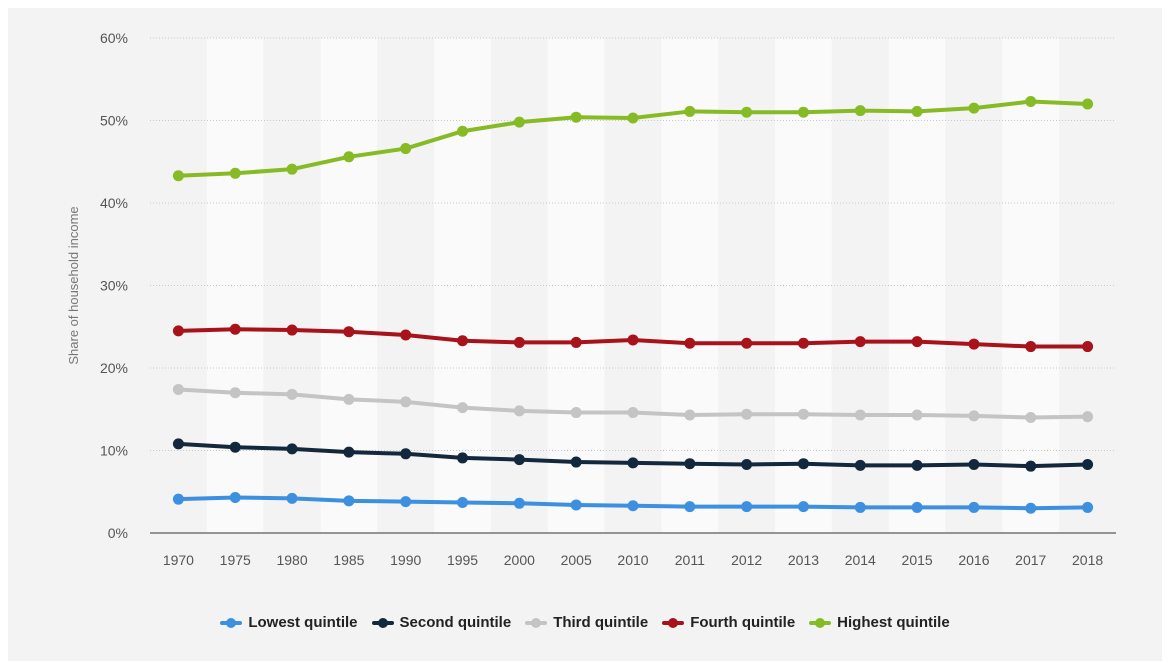  I want to click on legend-marker-icon, so click(382, 622).